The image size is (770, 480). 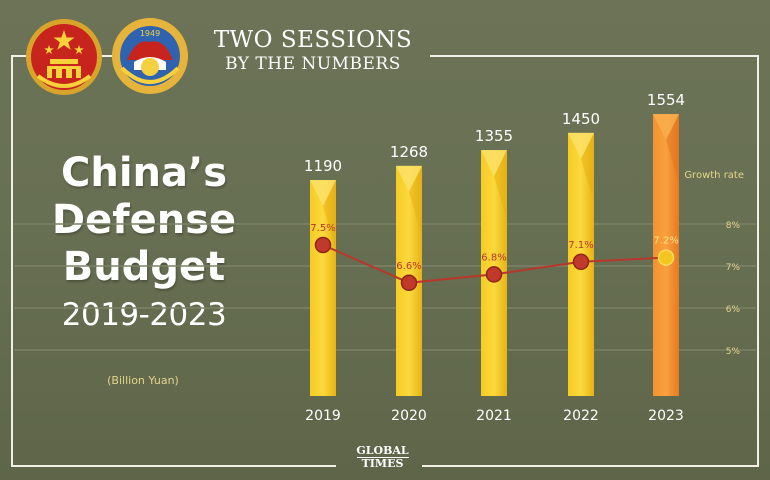 I want to click on header: TWO SESSIONS BY THE NUMBERS, so click(x=313, y=50).